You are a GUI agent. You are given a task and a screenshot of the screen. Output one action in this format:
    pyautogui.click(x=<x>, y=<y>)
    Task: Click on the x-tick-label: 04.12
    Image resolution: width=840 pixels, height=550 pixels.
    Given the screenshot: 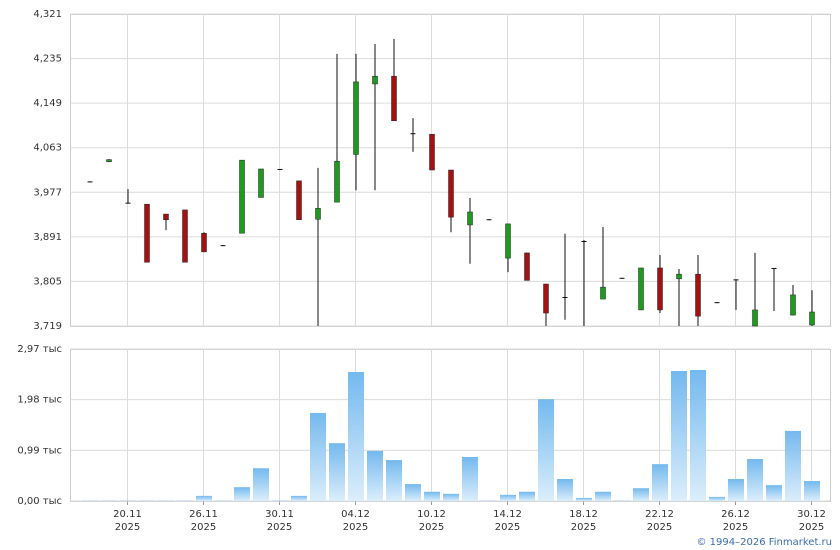 What is the action you would take?
    pyautogui.click(x=355, y=514)
    